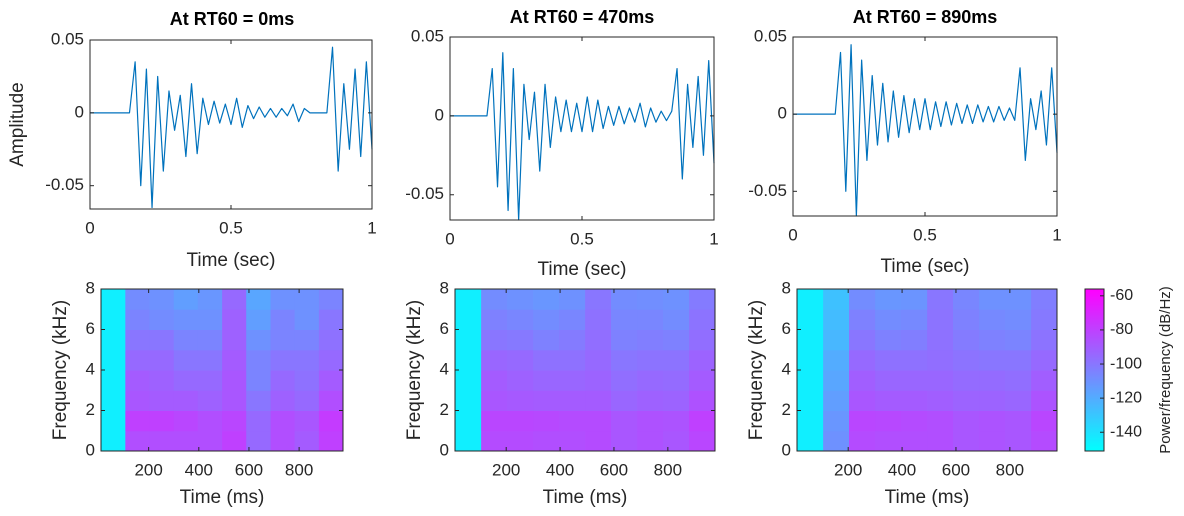 This screenshot has height=516, width=1184. What do you see at coordinates (581, 269) in the screenshot?
I see `x-axis-label: Time (sec)` at bounding box center [581, 269].